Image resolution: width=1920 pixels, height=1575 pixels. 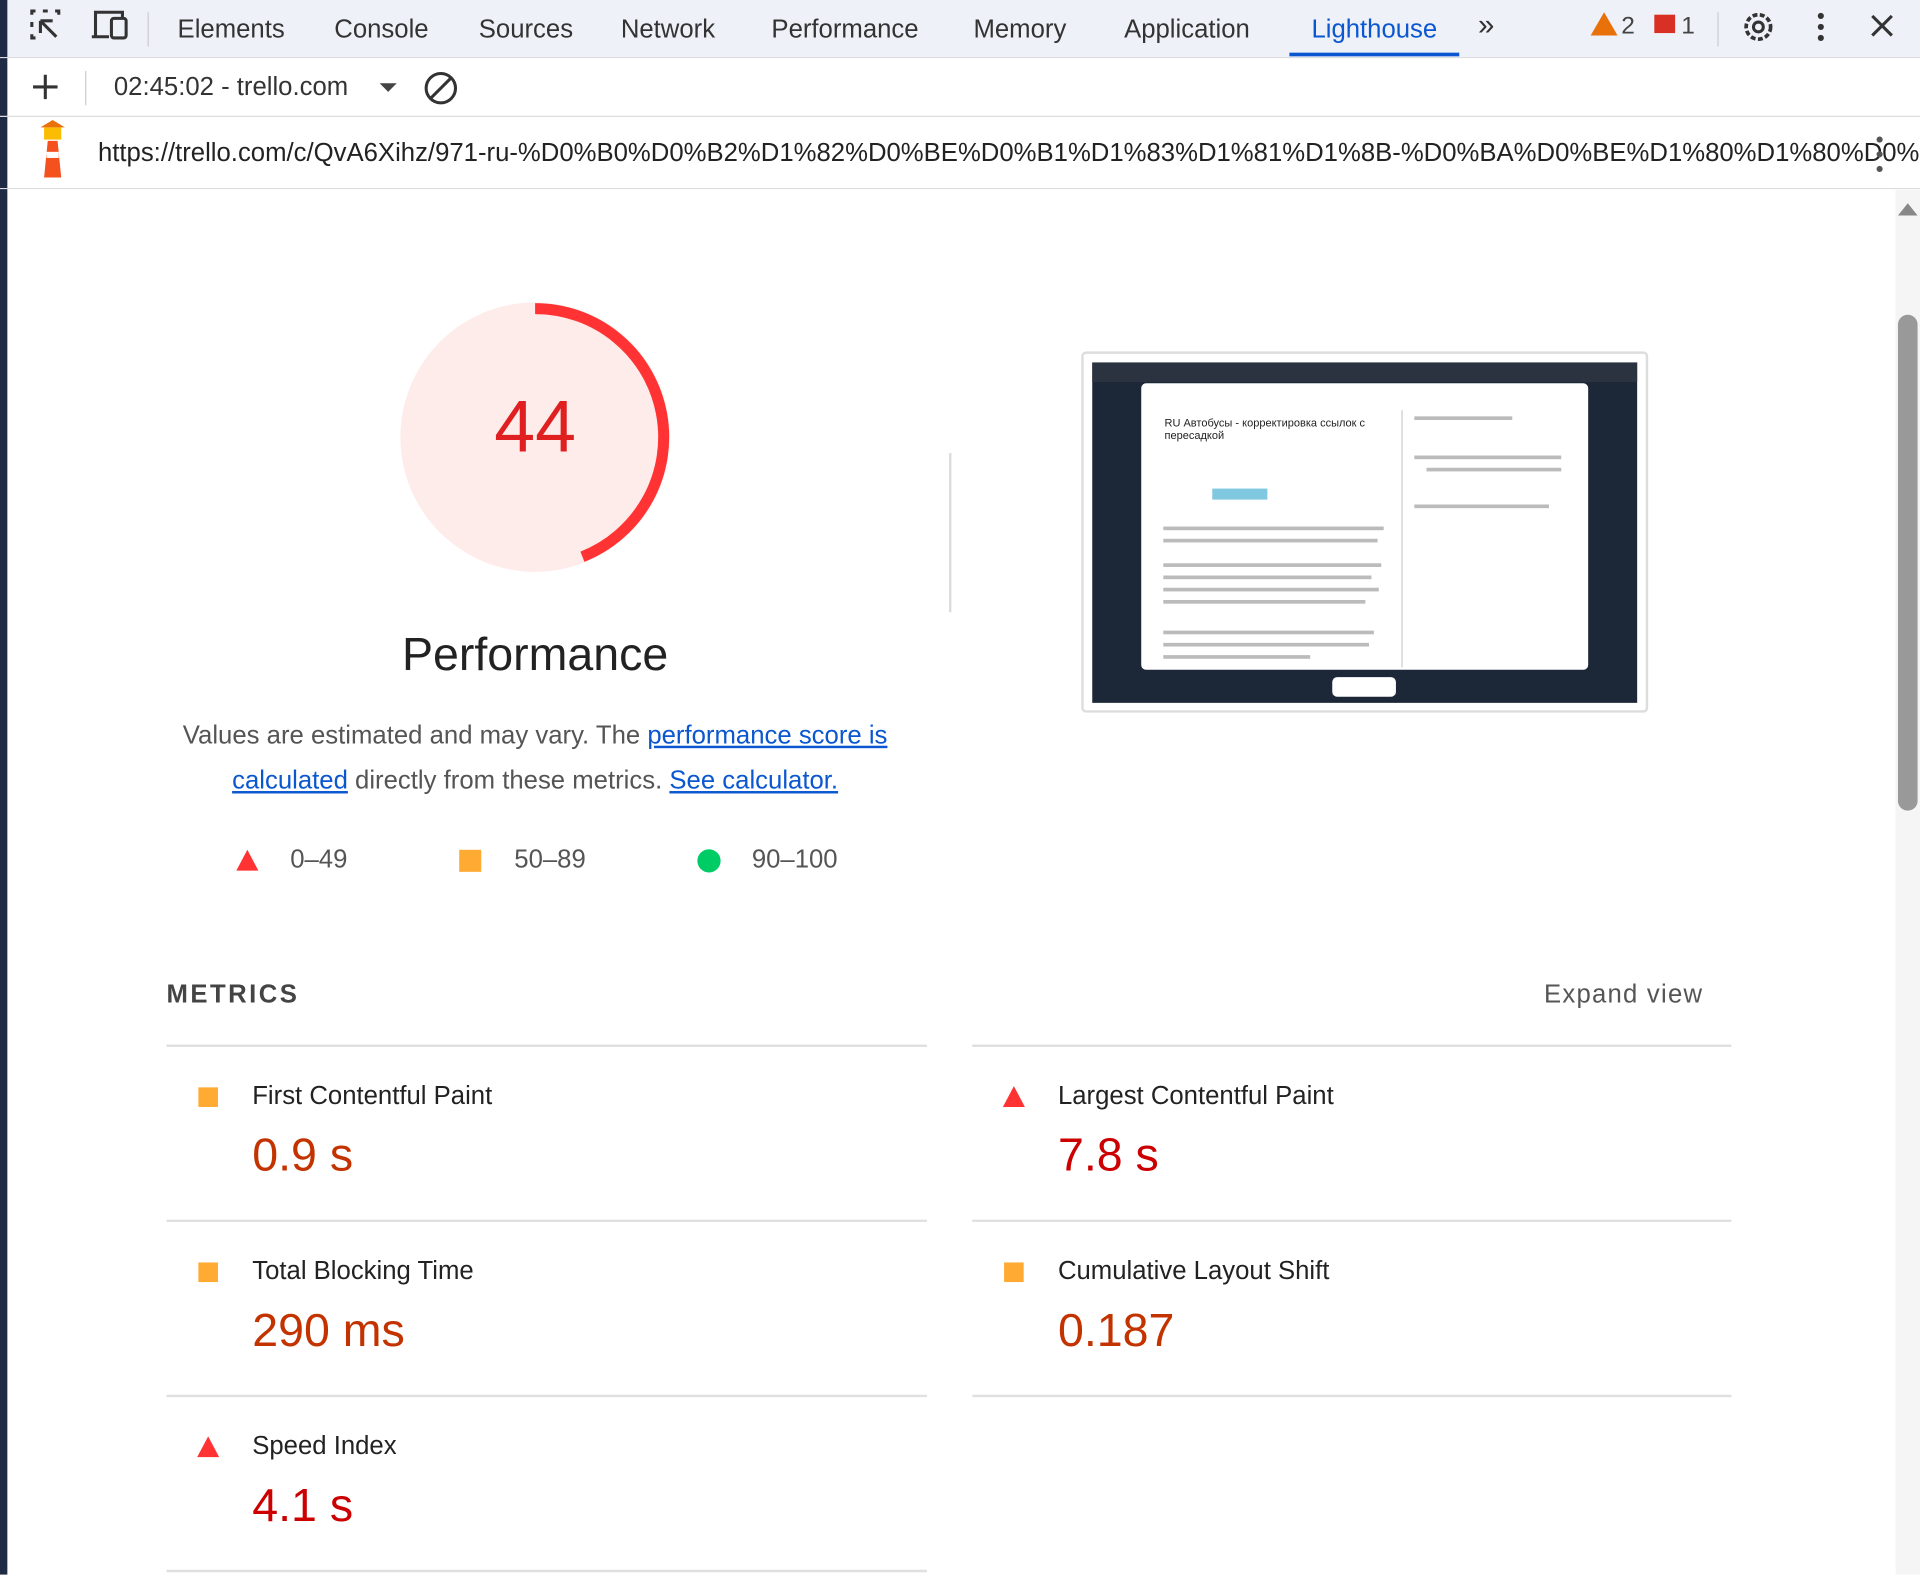 I want to click on settings-icon, so click(x=1758, y=27).